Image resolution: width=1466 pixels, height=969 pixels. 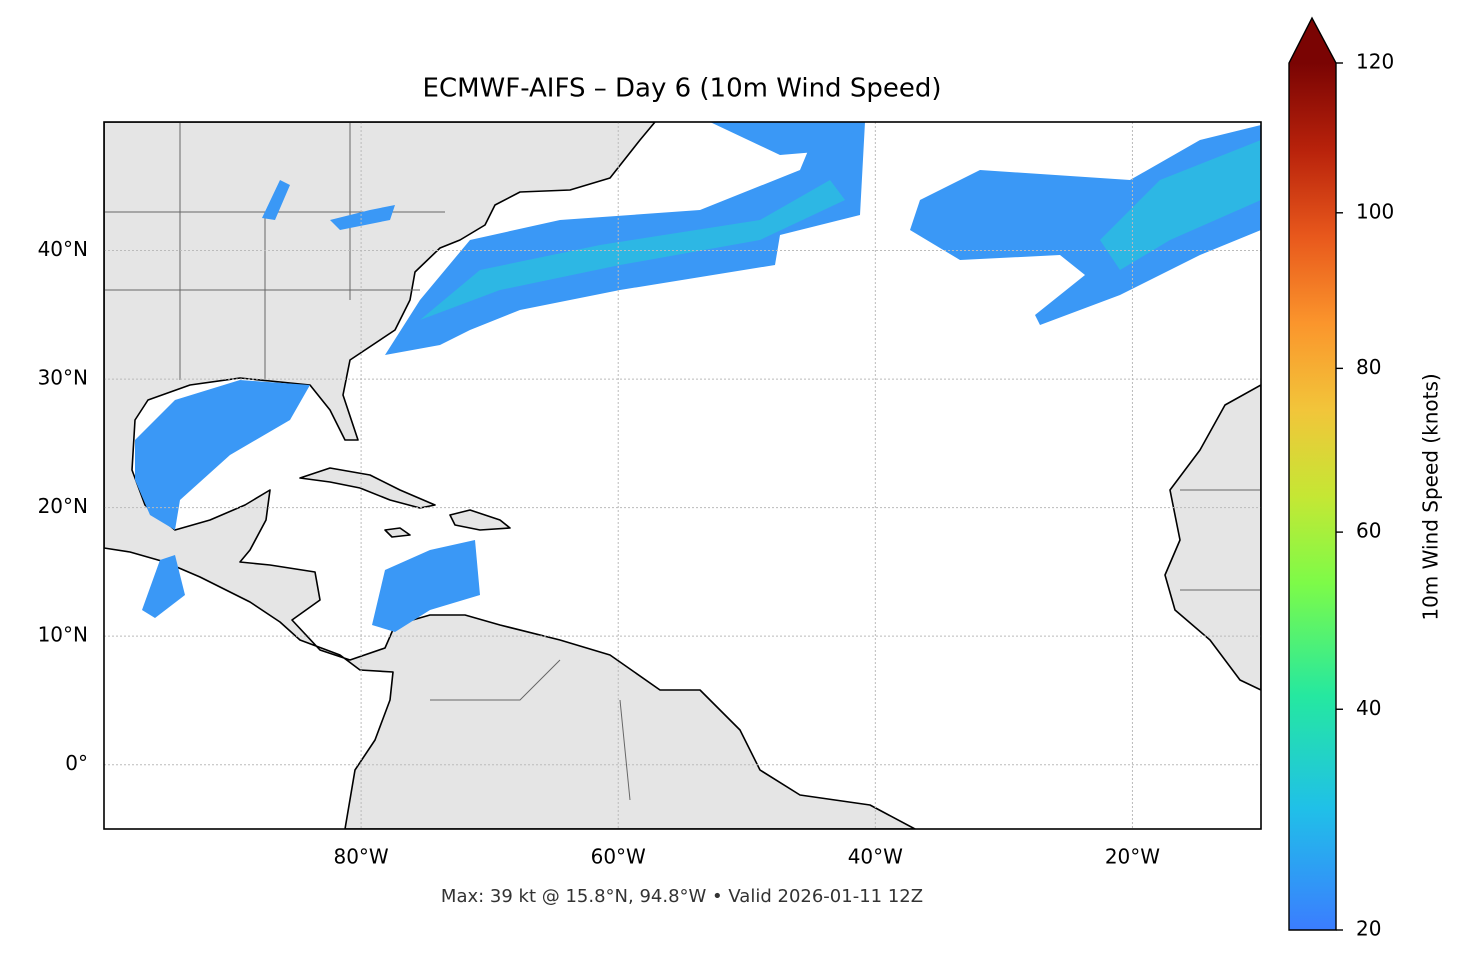 I want to click on x-tick-label: 20°W, so click(x=1132, y=857).